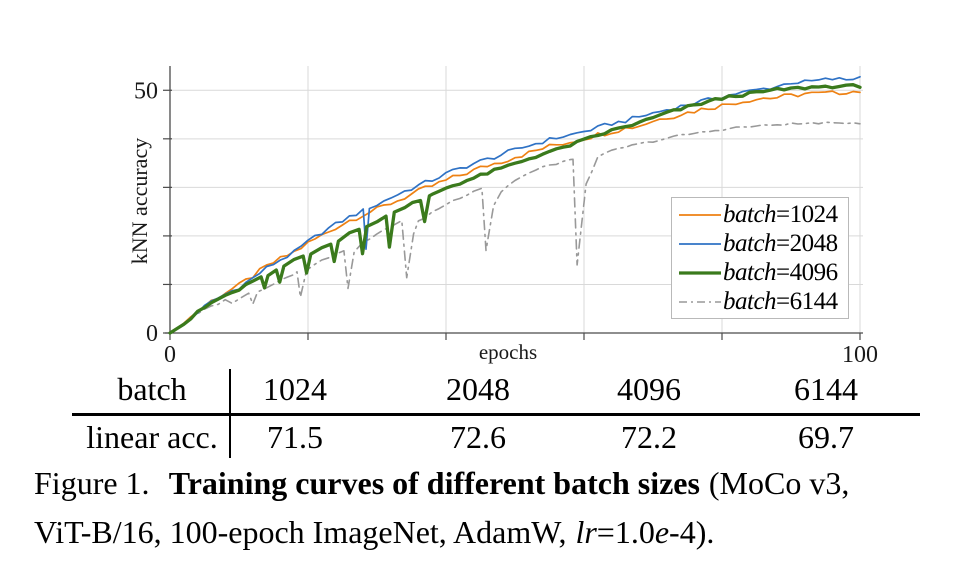  What do you see at coordinates (826, 437) in the screenshot?
I see `table-acc-value: 69.7` at bounding box center [826, 437].